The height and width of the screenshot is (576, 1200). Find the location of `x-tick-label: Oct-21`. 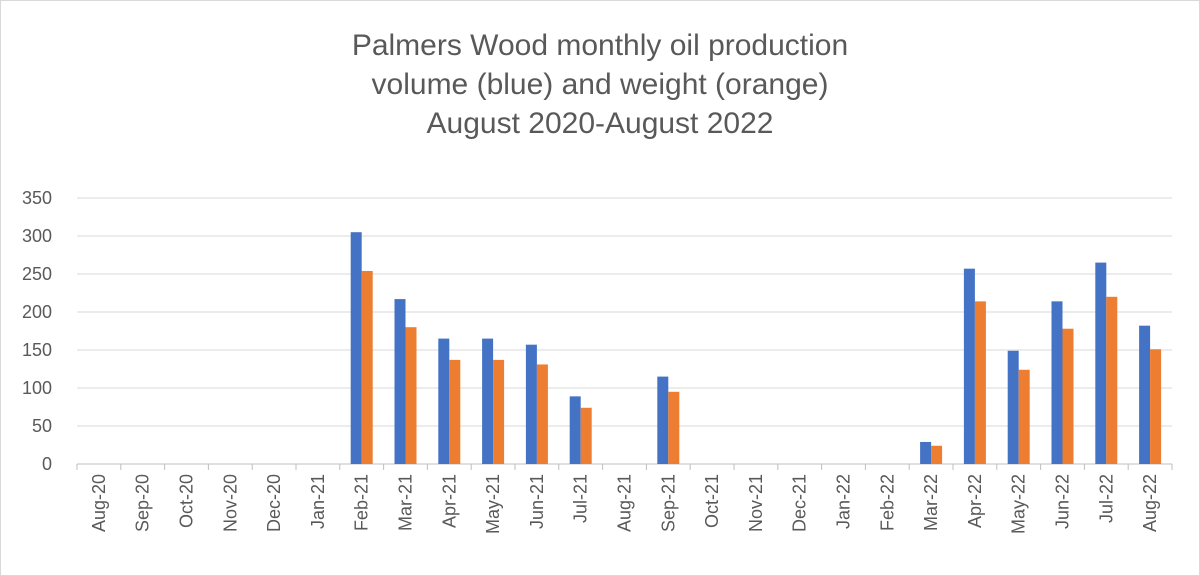

x-tick-label: Oct-21 is located at coordinates (712, 501).